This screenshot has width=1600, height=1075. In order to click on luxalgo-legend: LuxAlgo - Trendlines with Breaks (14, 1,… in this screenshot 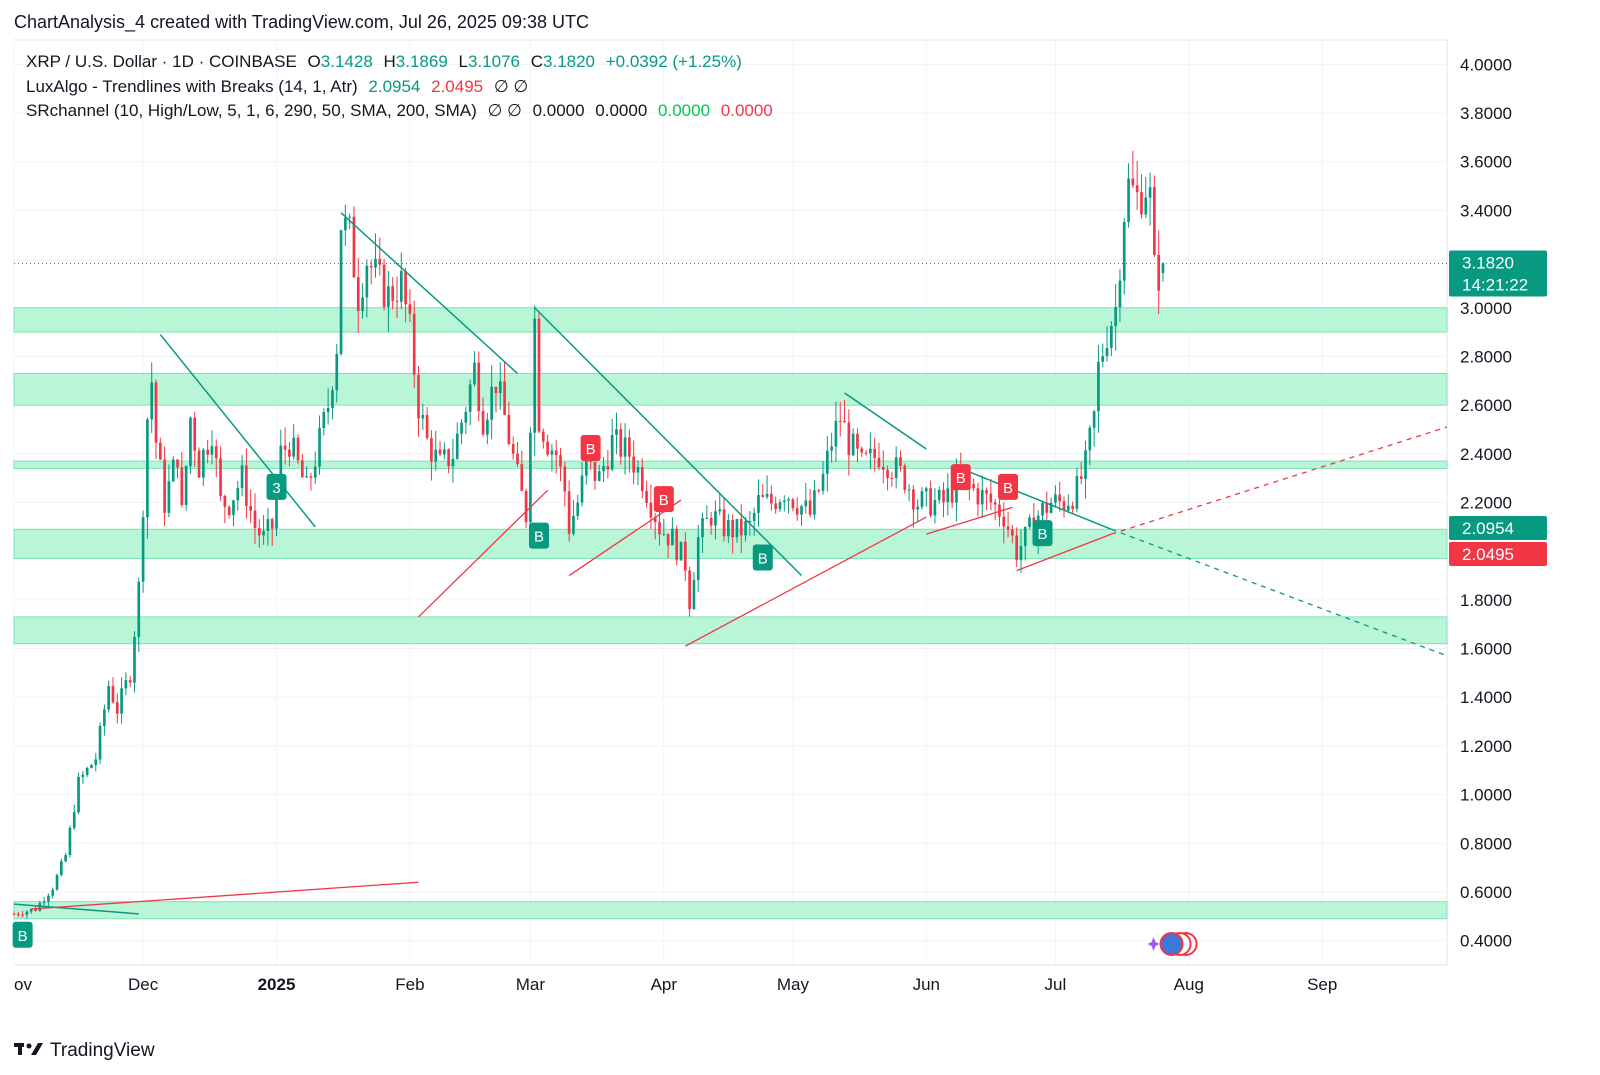, I will do `click(280, 87)`.